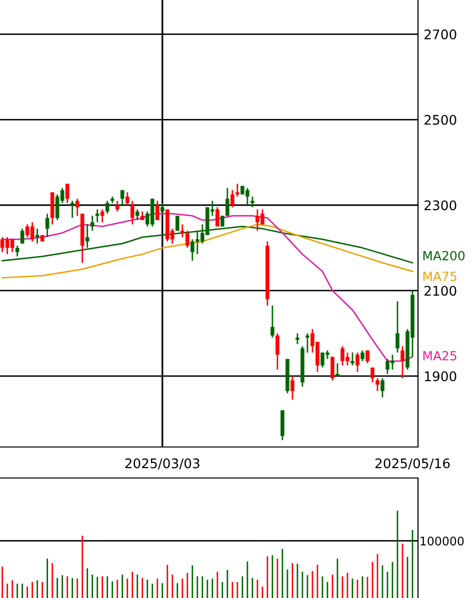  Describe the element at coordinates (439, 277) in the screenshot. I see `series-label: MA75` at that location.